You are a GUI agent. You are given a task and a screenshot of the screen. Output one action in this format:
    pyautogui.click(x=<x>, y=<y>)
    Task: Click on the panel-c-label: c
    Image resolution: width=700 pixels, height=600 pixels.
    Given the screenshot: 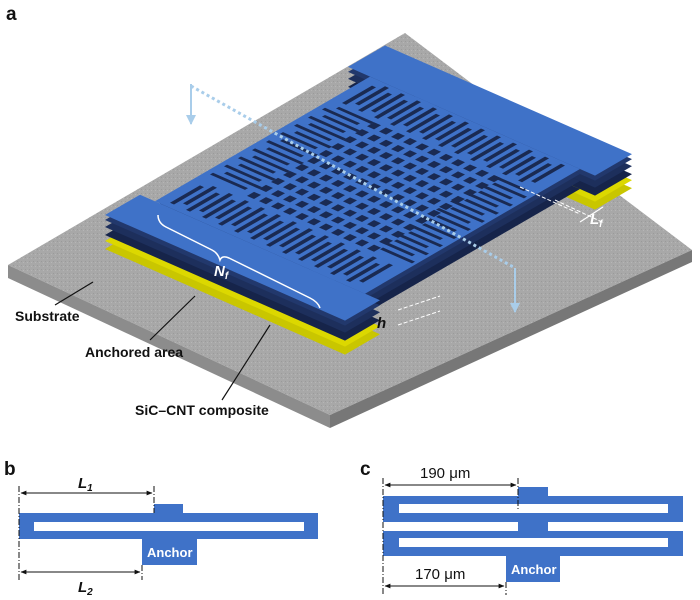 What is the action you would take?
    pyautogui.click(x=365, y=469)
    